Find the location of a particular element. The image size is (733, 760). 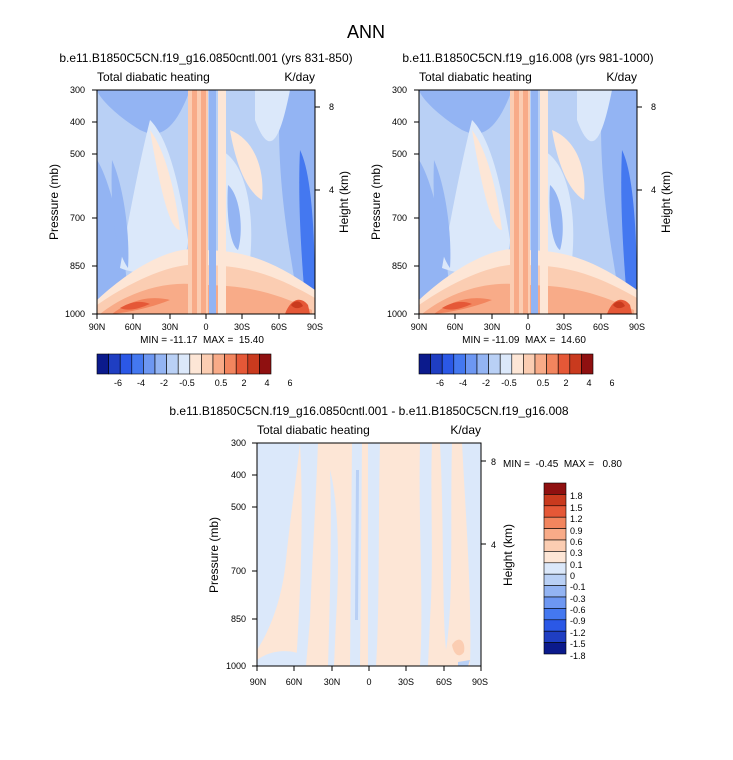

panel-c-ytick-1000: 1000 is located at coordinates (236, 666).